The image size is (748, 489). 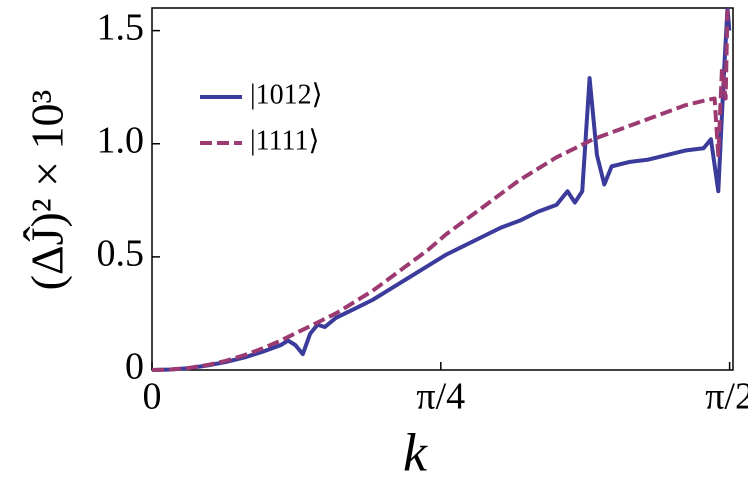 I want to click on y-tick-label: 0.5, so click(x=121, y=254).